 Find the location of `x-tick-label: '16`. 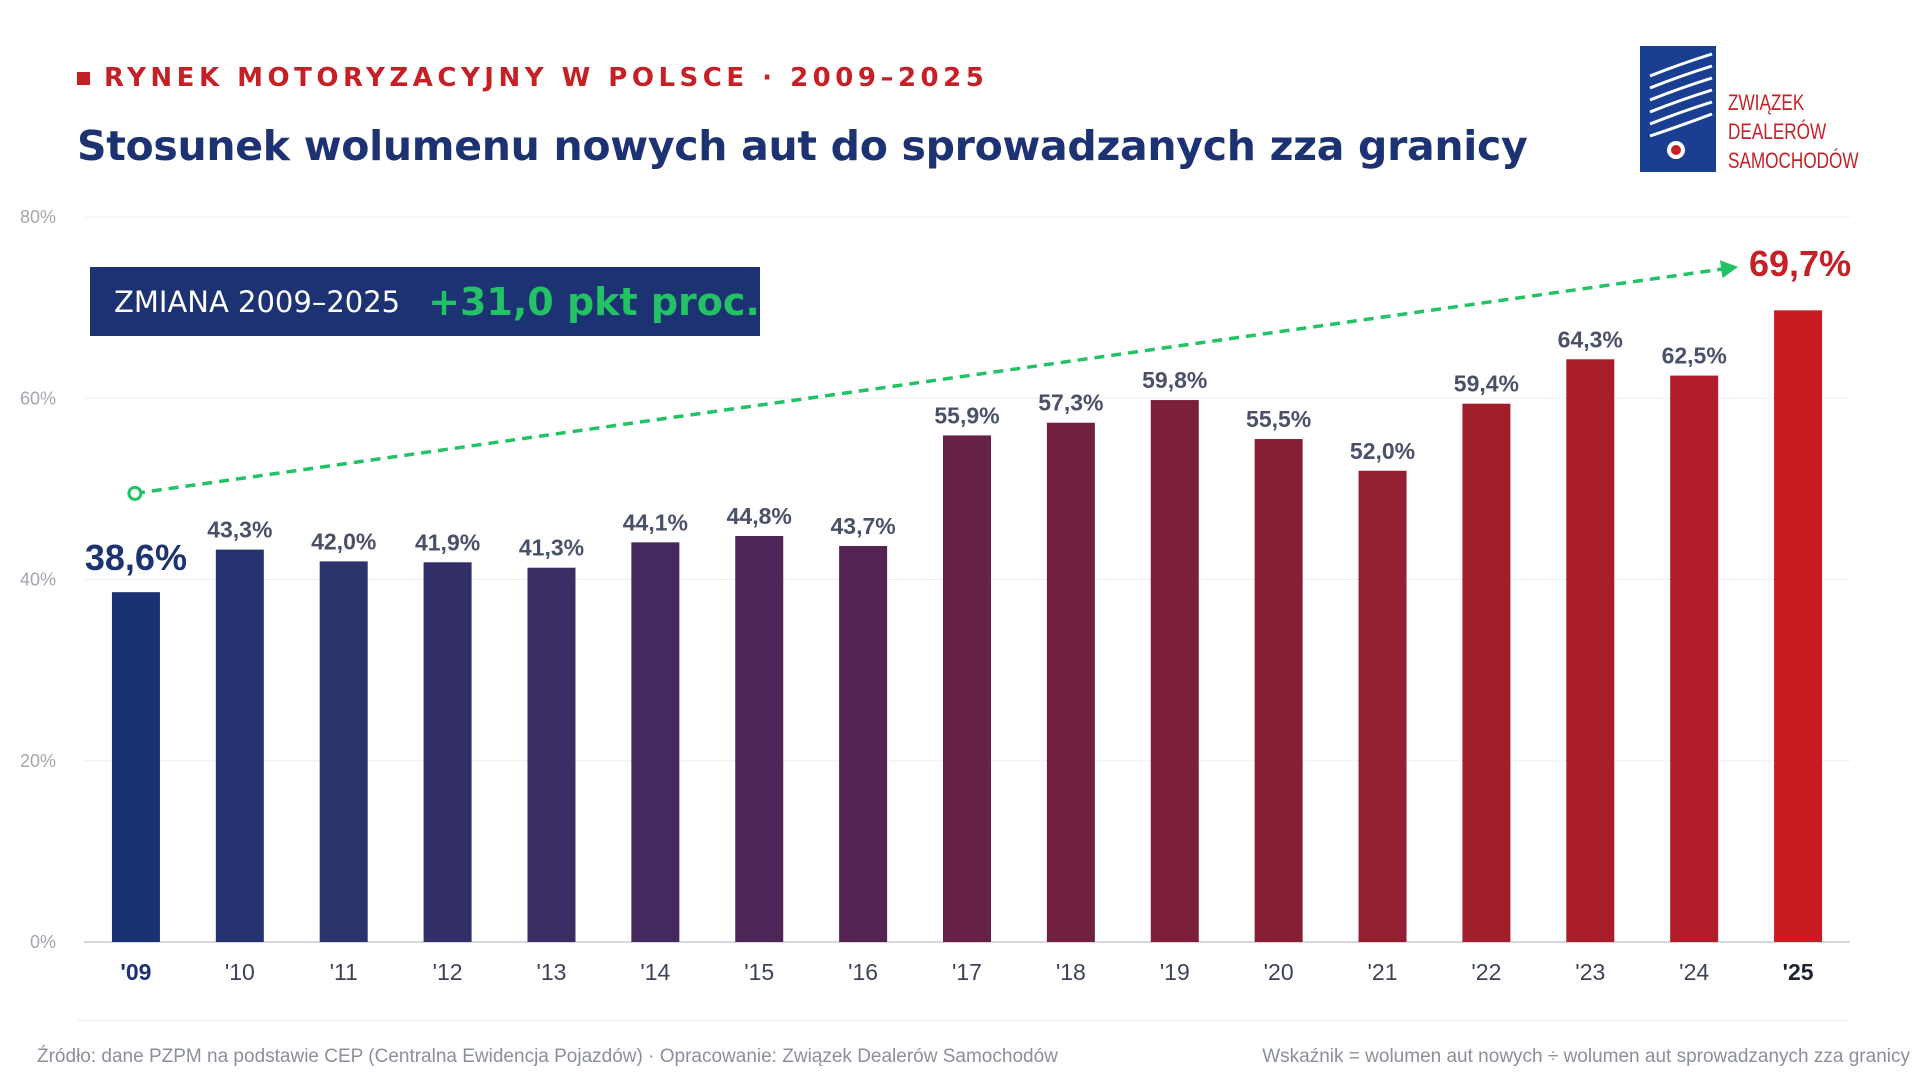

x-tick-label: '16 is located at coordinates (863, 972).